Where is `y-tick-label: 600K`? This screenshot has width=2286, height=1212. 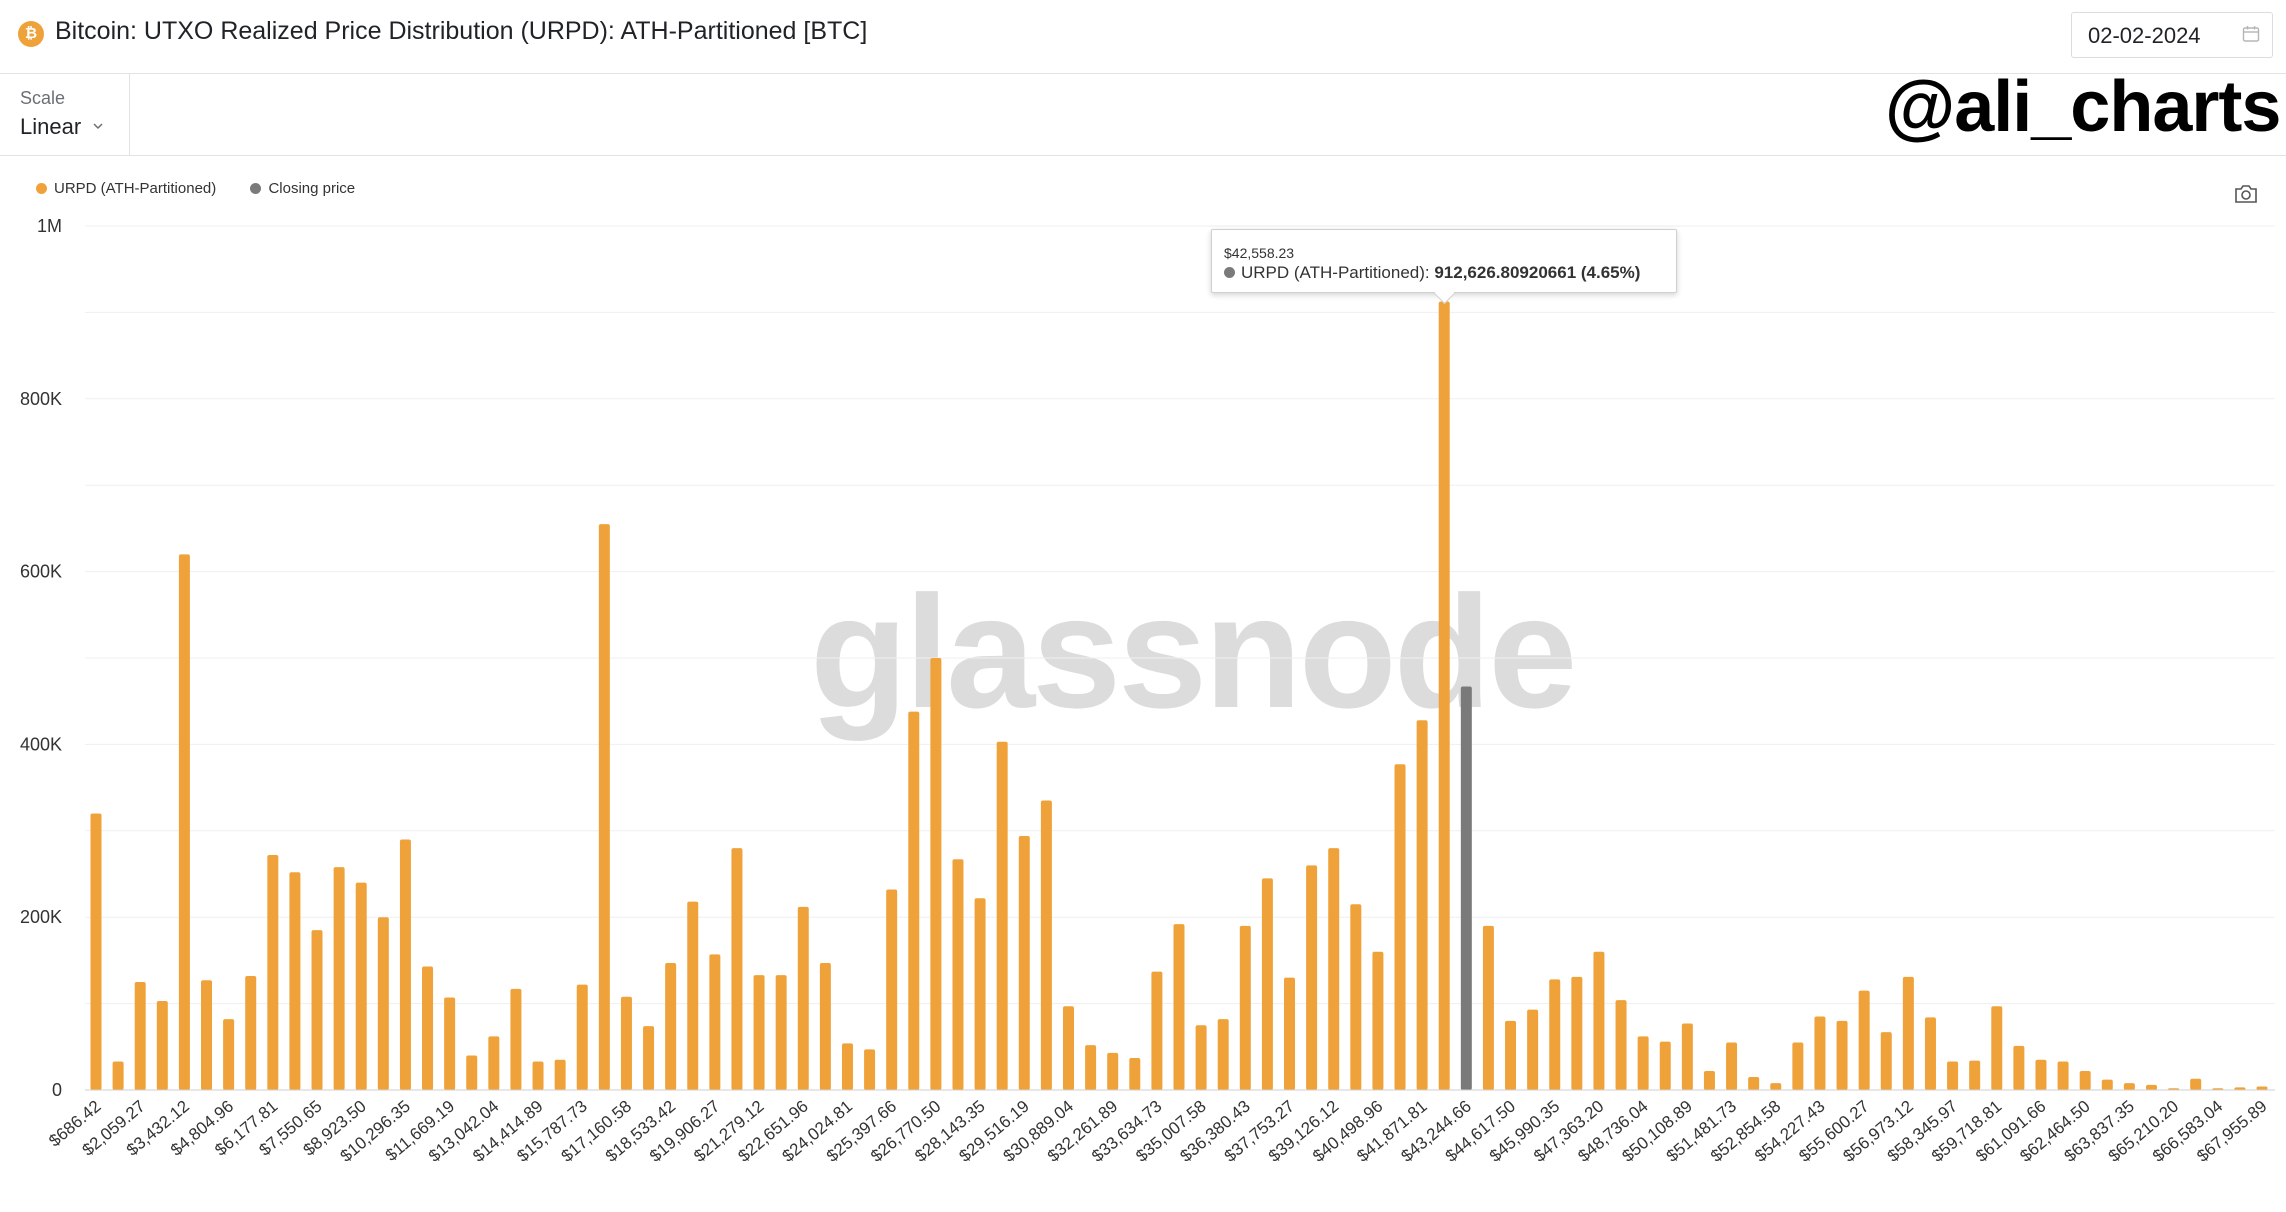 y-tick-label: 600K is located at coordinates (41, 572).